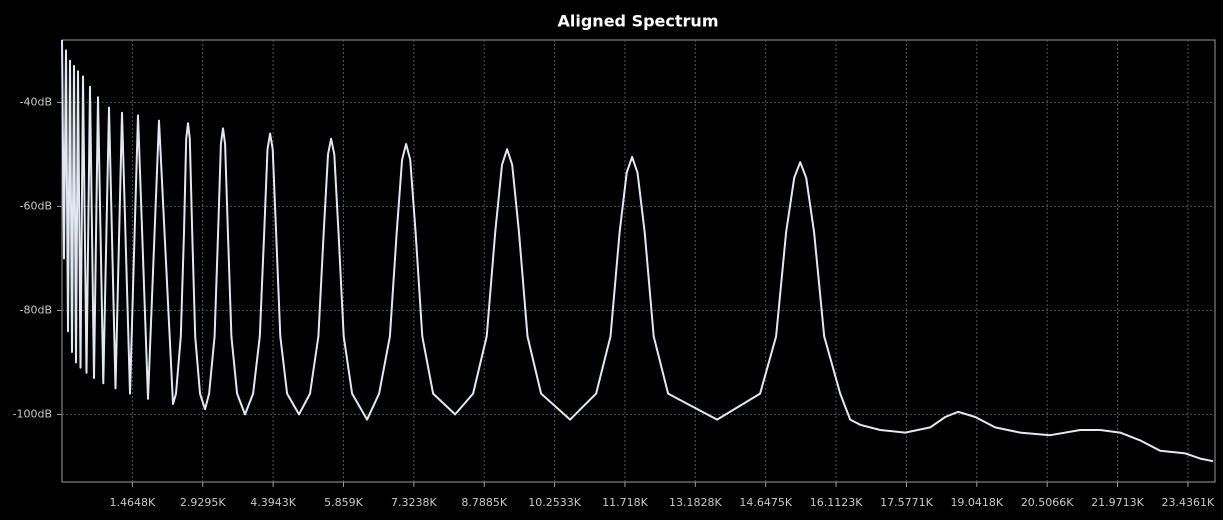 This screenshot has width=1223, height=520. Describe the element at coordinates (906, 502) in the screenshot. I see `x-tick-label: 17.5771K` at that location.